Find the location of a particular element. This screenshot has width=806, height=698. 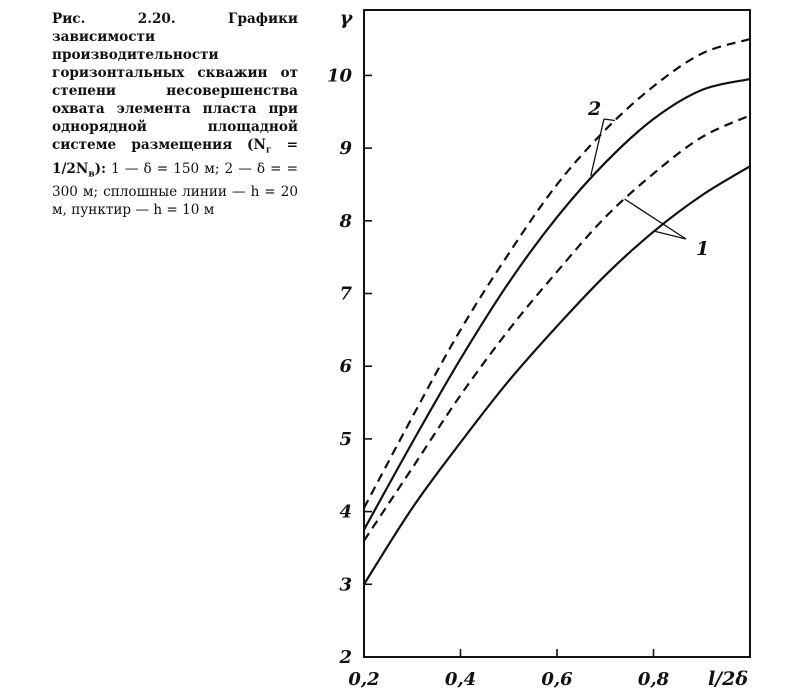

x-tick-label: 0,8 is located at coordinates (654, 679).